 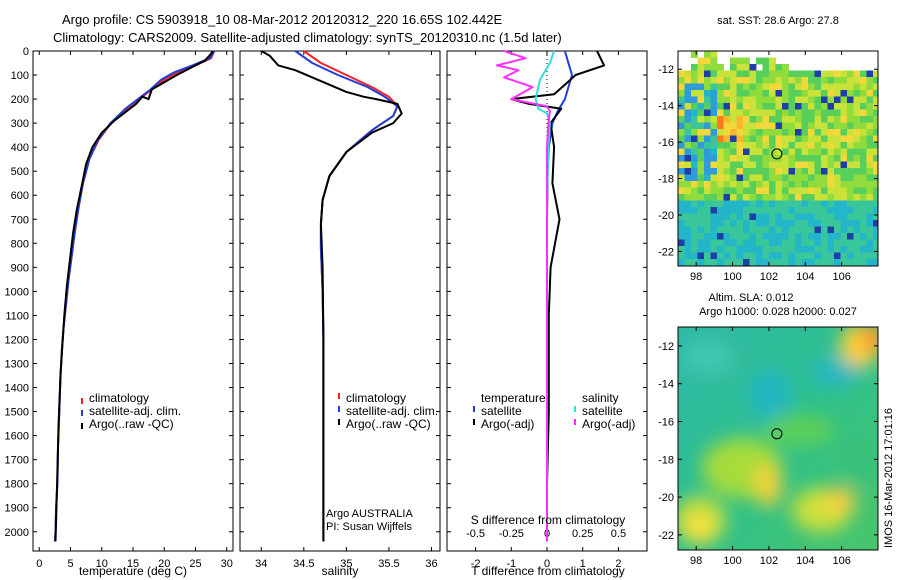 What do you see at coordinates (475, 534) in the screenshot?
I see `x-tick-label-secondary: -0.5` at bounding box center [475, 534].